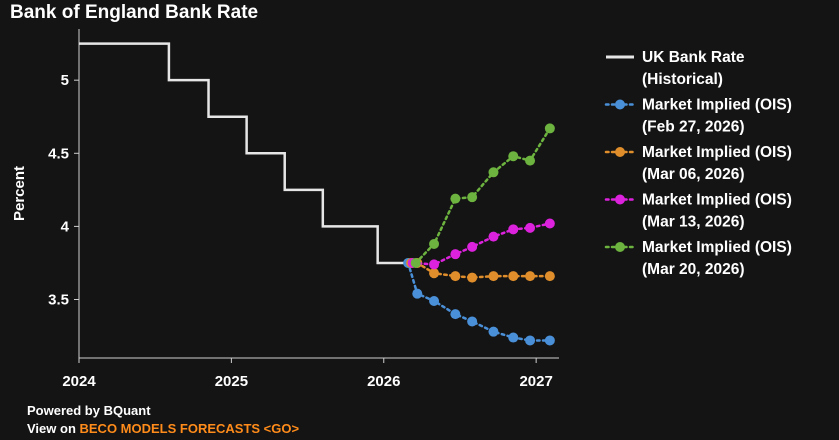 The width and height of the screenshot is (839, 440). I want to click on y-tick-label: 3.5, so click(58, 300).